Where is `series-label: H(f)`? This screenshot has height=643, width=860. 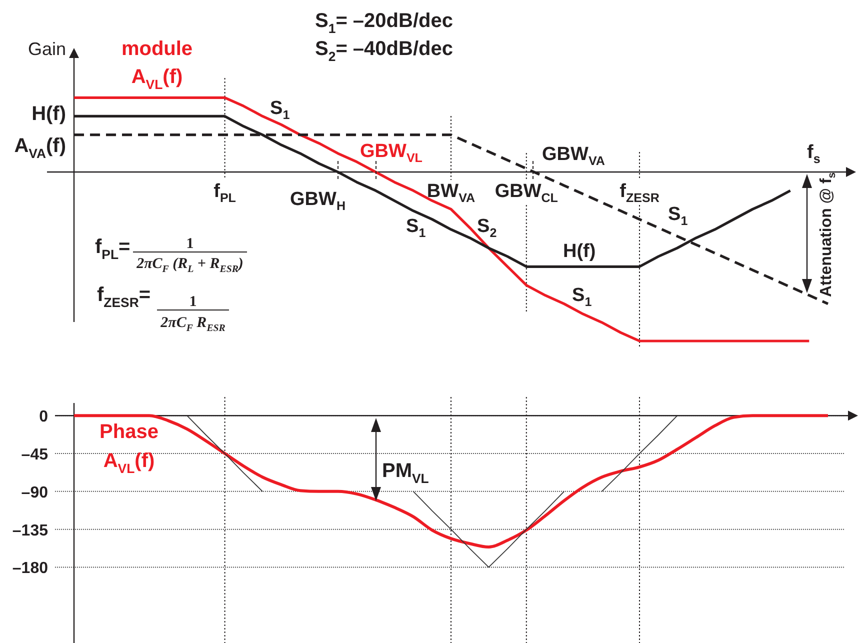
series-label: H(f) is located at coordinates (49, 114).